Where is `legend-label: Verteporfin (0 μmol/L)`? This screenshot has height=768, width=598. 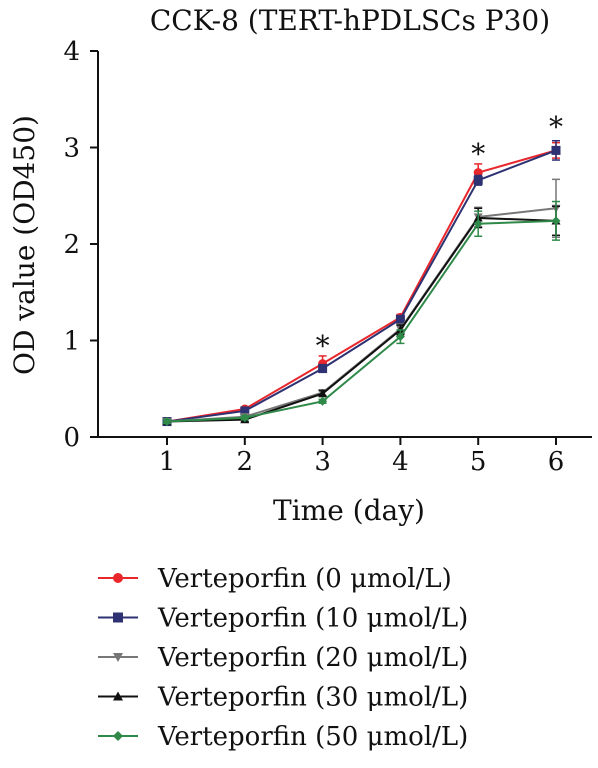
legend-label: Verteporfin (0 μmol/L) is located at coordinates (304, 579).